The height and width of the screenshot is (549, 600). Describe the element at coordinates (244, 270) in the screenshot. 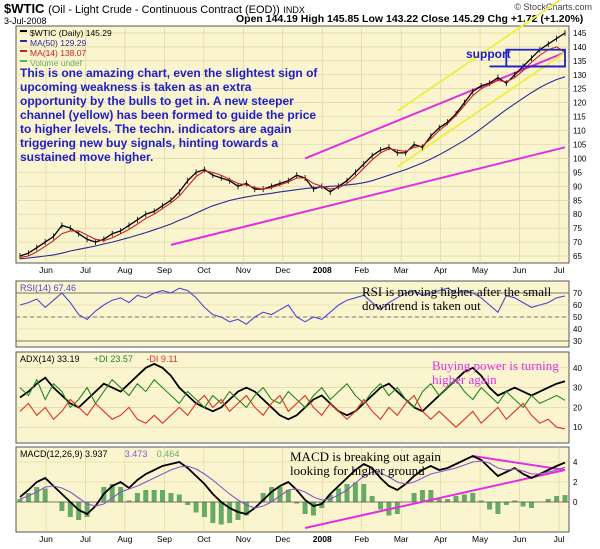

I see `x-tick-label-price: Nov` at that location.